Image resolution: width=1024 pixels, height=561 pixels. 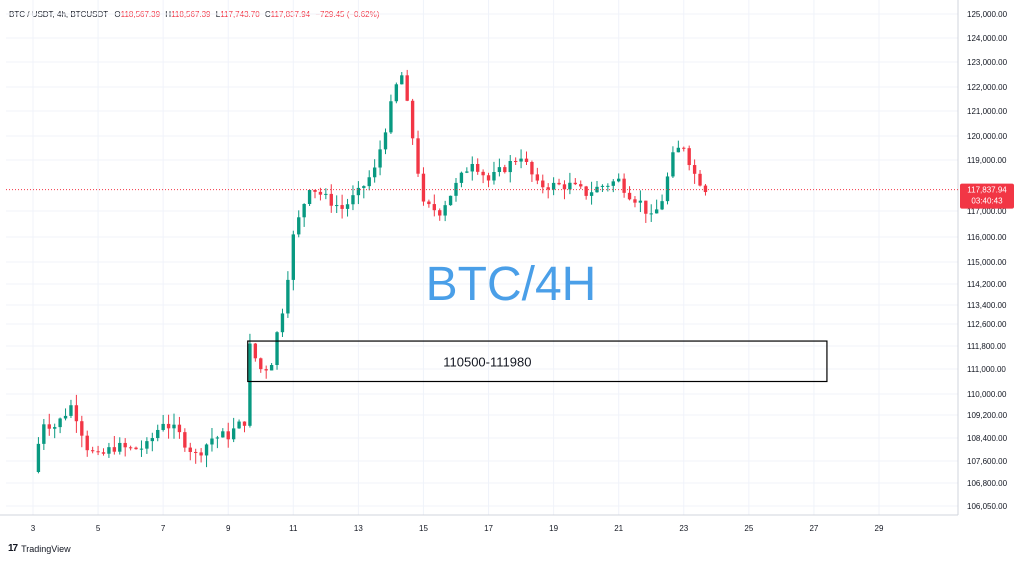 What do you see at coordinates (987, 190) in the screenshot?
I see `current-price-label: 117,837.94` at bounding box center [987, 190].